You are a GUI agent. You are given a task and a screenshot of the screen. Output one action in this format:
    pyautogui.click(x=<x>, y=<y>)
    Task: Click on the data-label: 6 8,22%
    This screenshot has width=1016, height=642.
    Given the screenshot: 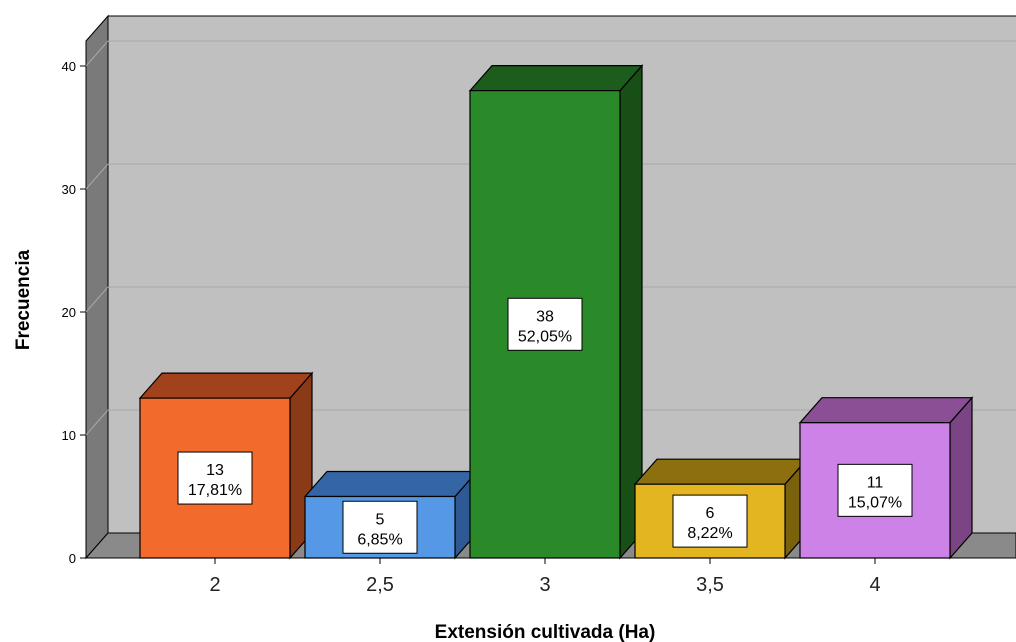 What is the action you would take?
    pyautogui.click(x=710, y=521)
    